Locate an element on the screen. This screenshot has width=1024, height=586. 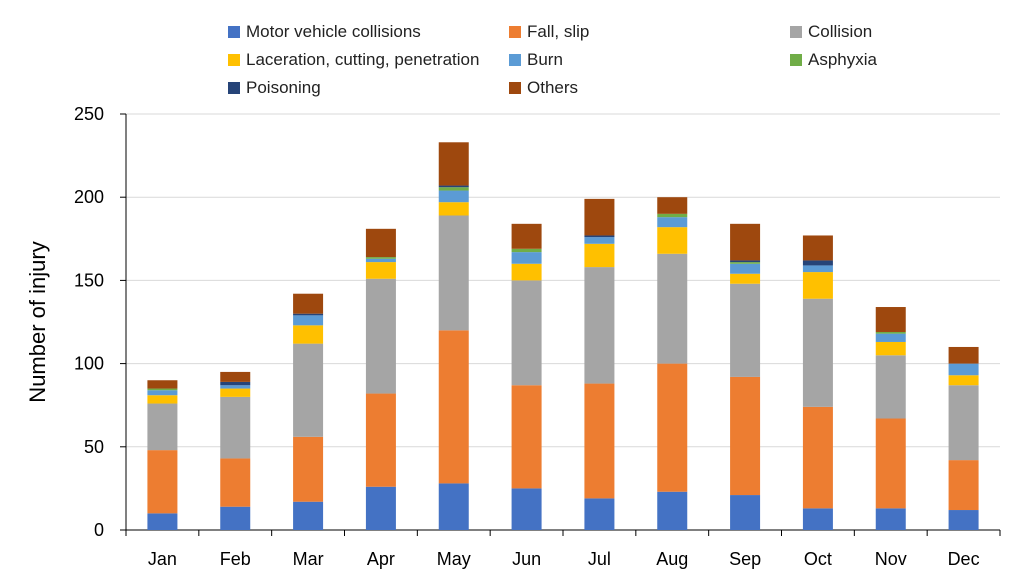
x-tick-label: Apr is located at coordinates (381, 559).